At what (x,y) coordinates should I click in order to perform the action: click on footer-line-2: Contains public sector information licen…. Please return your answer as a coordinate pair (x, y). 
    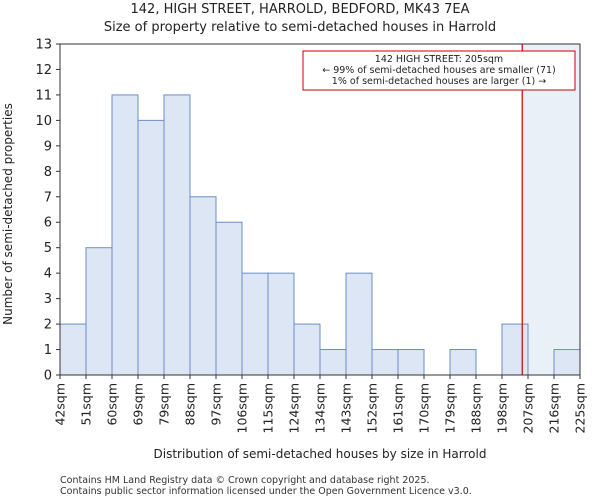
    Looking at the image, I should click on (266, 491).